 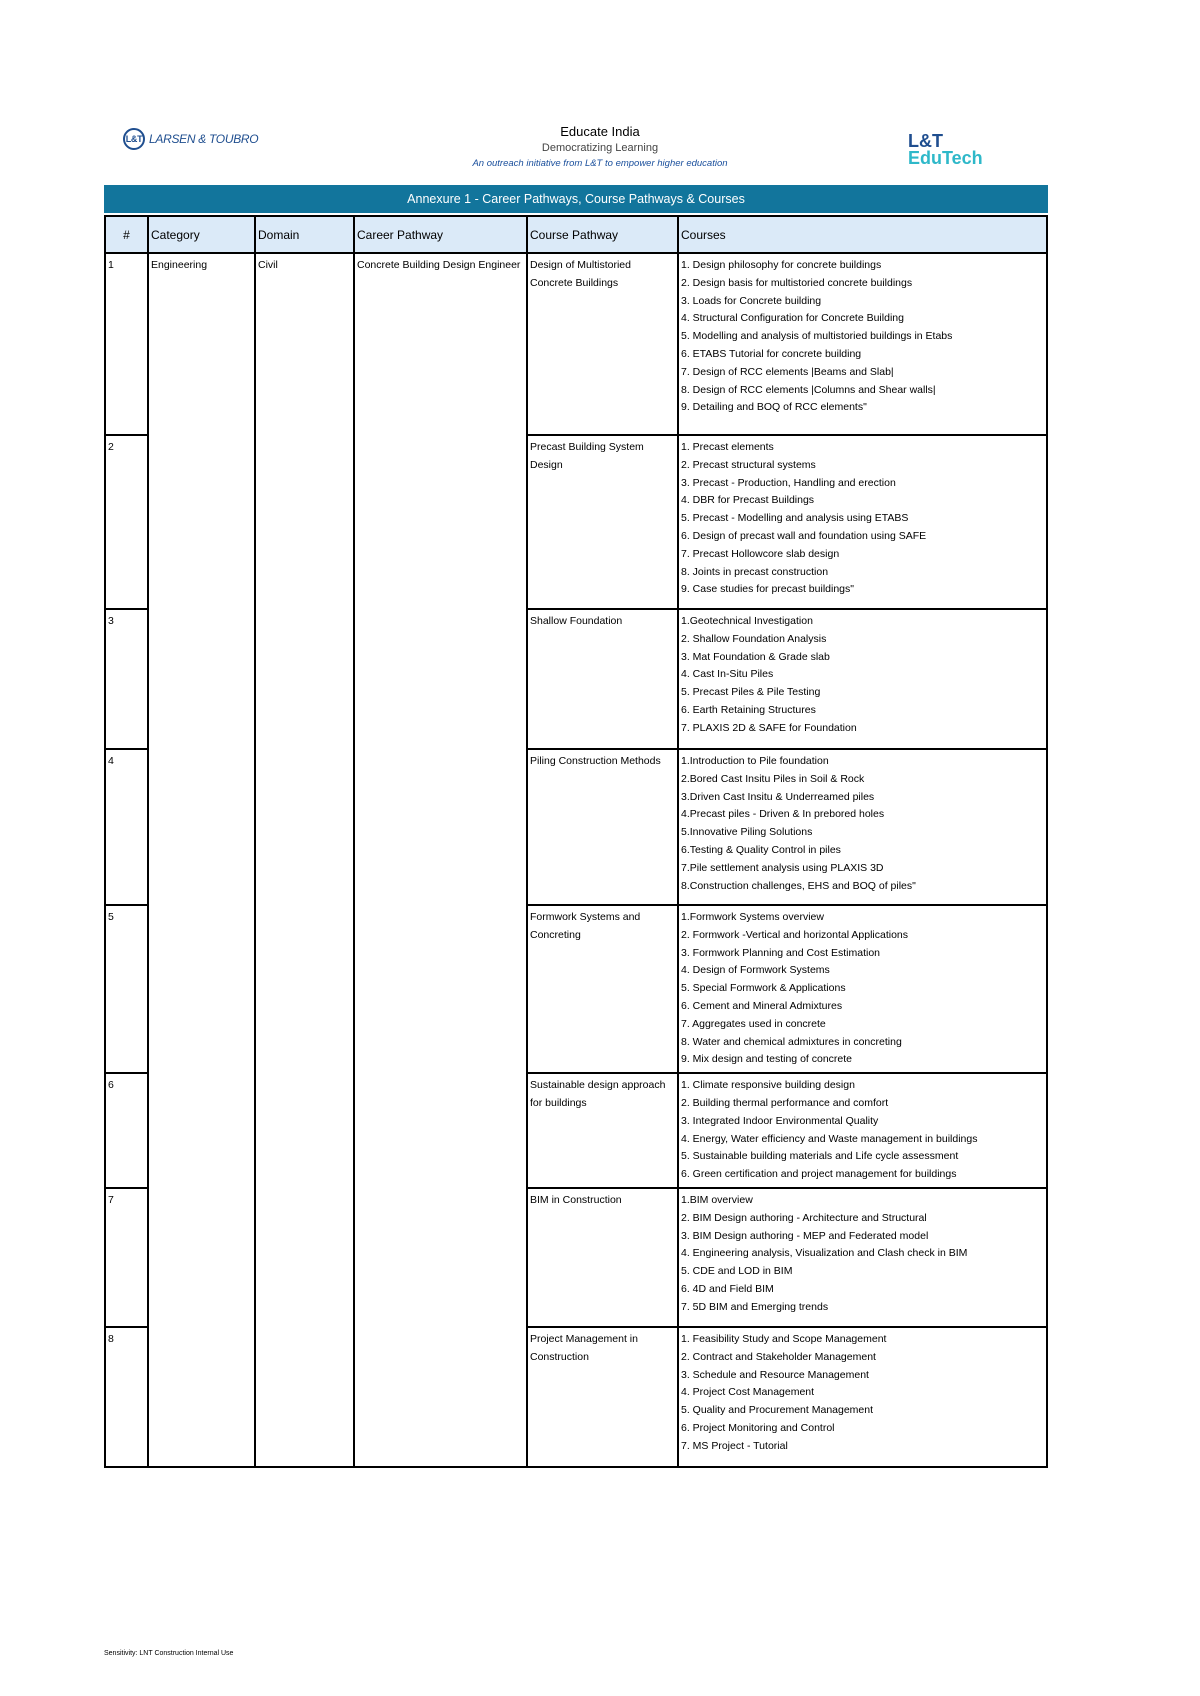 What do you see at coordinates (945, 158) in the screenshot?
I see `logo-line2: EduTech` at bounding box center [945, 158].